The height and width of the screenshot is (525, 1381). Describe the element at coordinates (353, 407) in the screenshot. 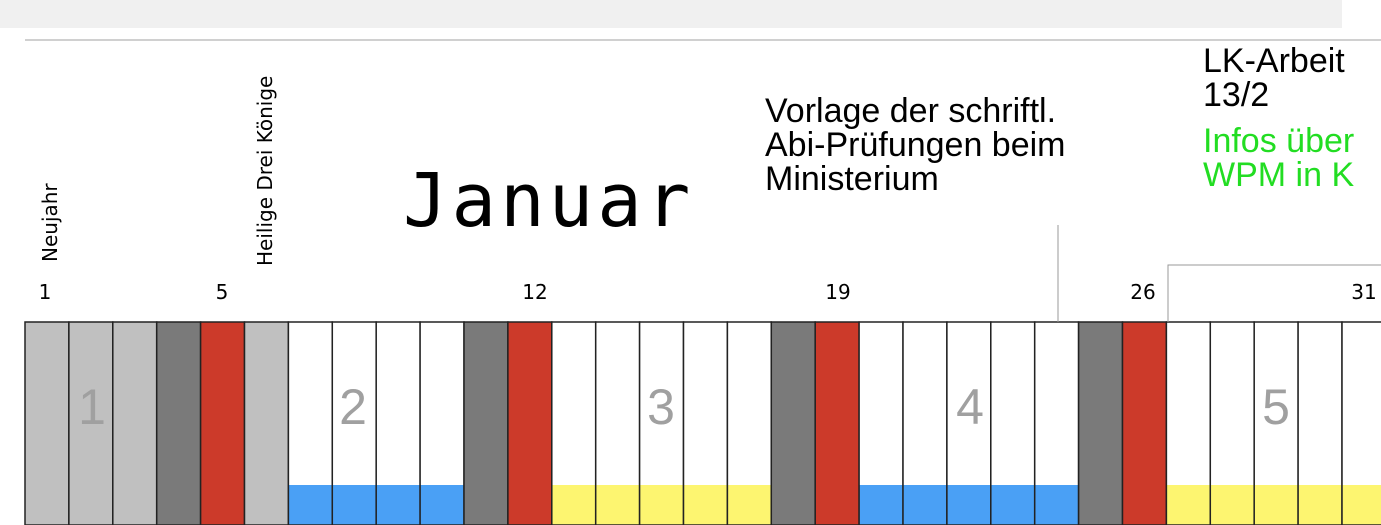

I see `week-number: 2` at that location.